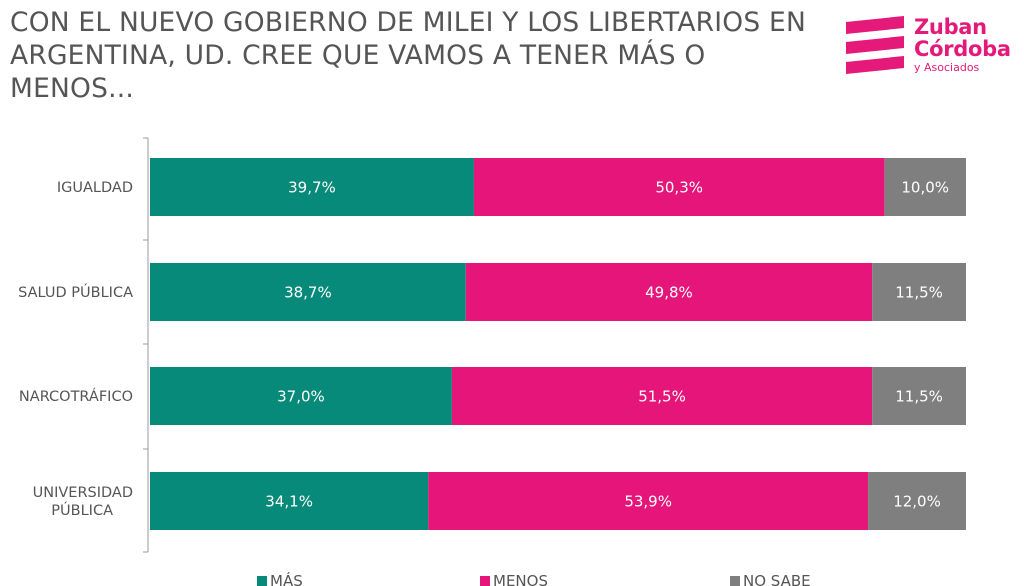  Describe the element at coordinates (962, 49) in the screenshot. I see `logo-word-cordoba: Córdoba` at that location.